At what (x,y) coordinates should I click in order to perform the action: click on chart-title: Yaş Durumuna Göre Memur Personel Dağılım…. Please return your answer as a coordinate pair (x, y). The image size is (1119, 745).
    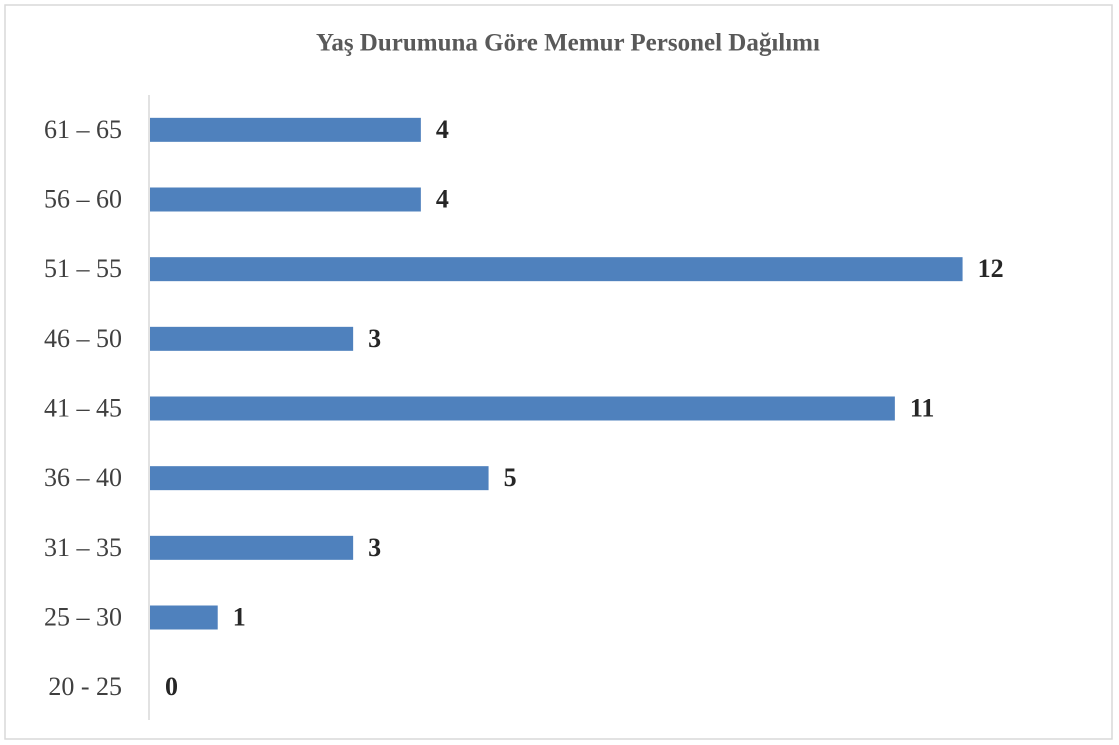
    Looking at the image, I should click on (568, 43).